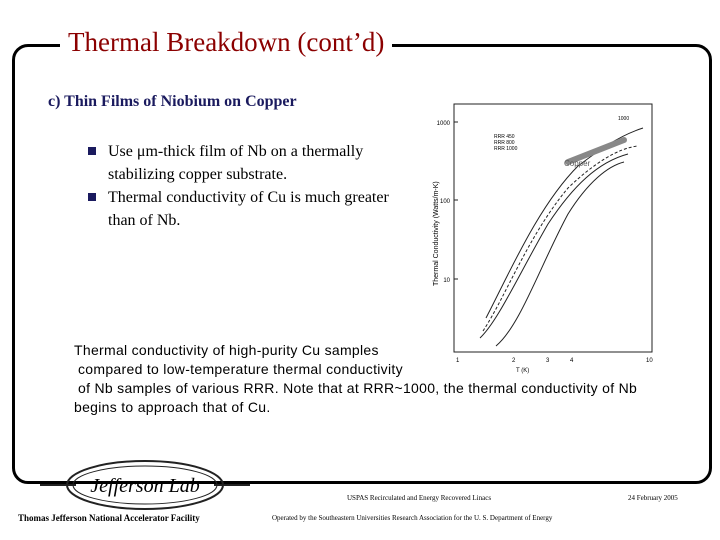 This screenshot has width=720, height=540. What do you see at coordinates (522, 371) in the screenshot?
I see `x-axis-label: T (K)` at bounding box center [522, 371].